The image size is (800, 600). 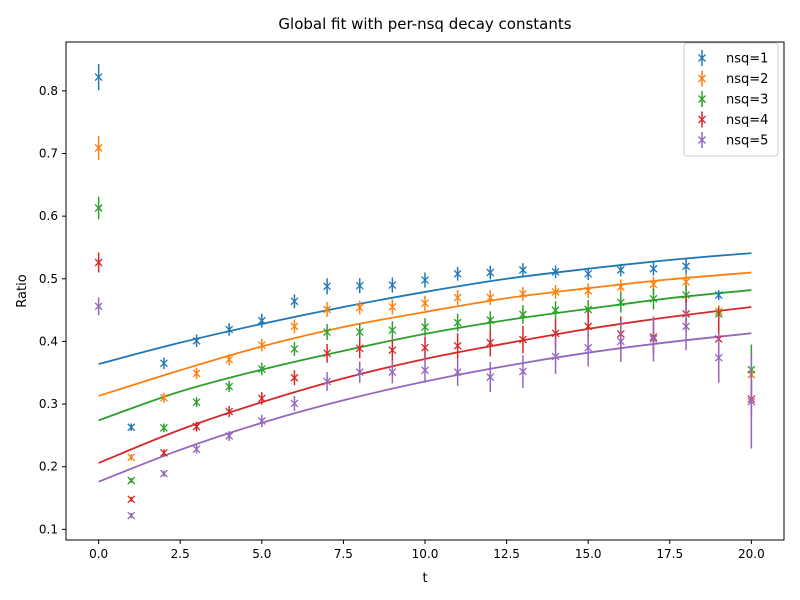 What do you see at coordinates (751, 554) in the screenshot?
I see `x-tick-label: 20.0` at bounding box center [751, 554].